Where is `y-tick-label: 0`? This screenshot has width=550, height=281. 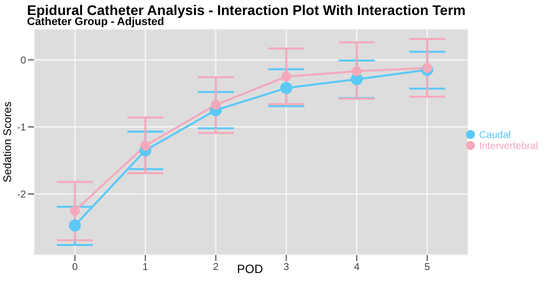 y-tick-label: 0 is located at coordinates (23, 60).